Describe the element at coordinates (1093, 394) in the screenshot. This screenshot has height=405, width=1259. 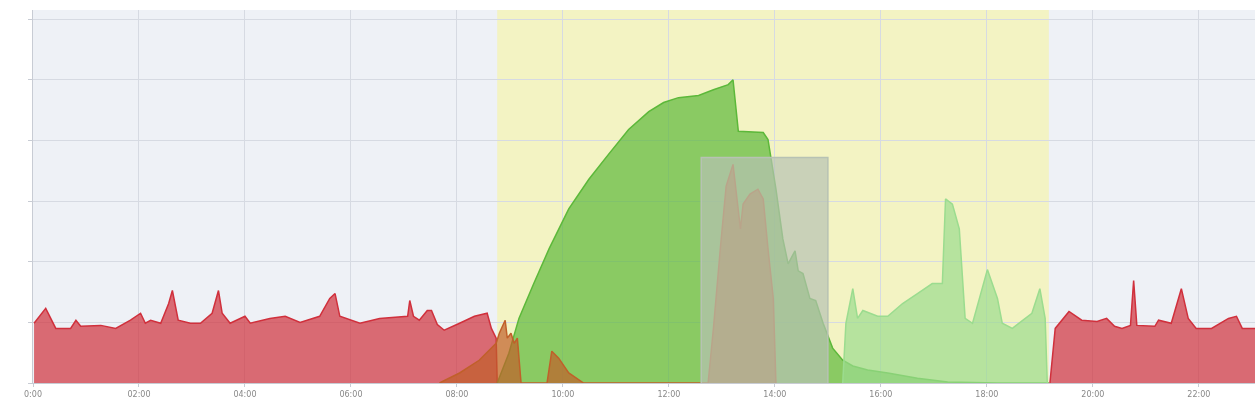
I see `x-tick-label: 20:00` at that location.